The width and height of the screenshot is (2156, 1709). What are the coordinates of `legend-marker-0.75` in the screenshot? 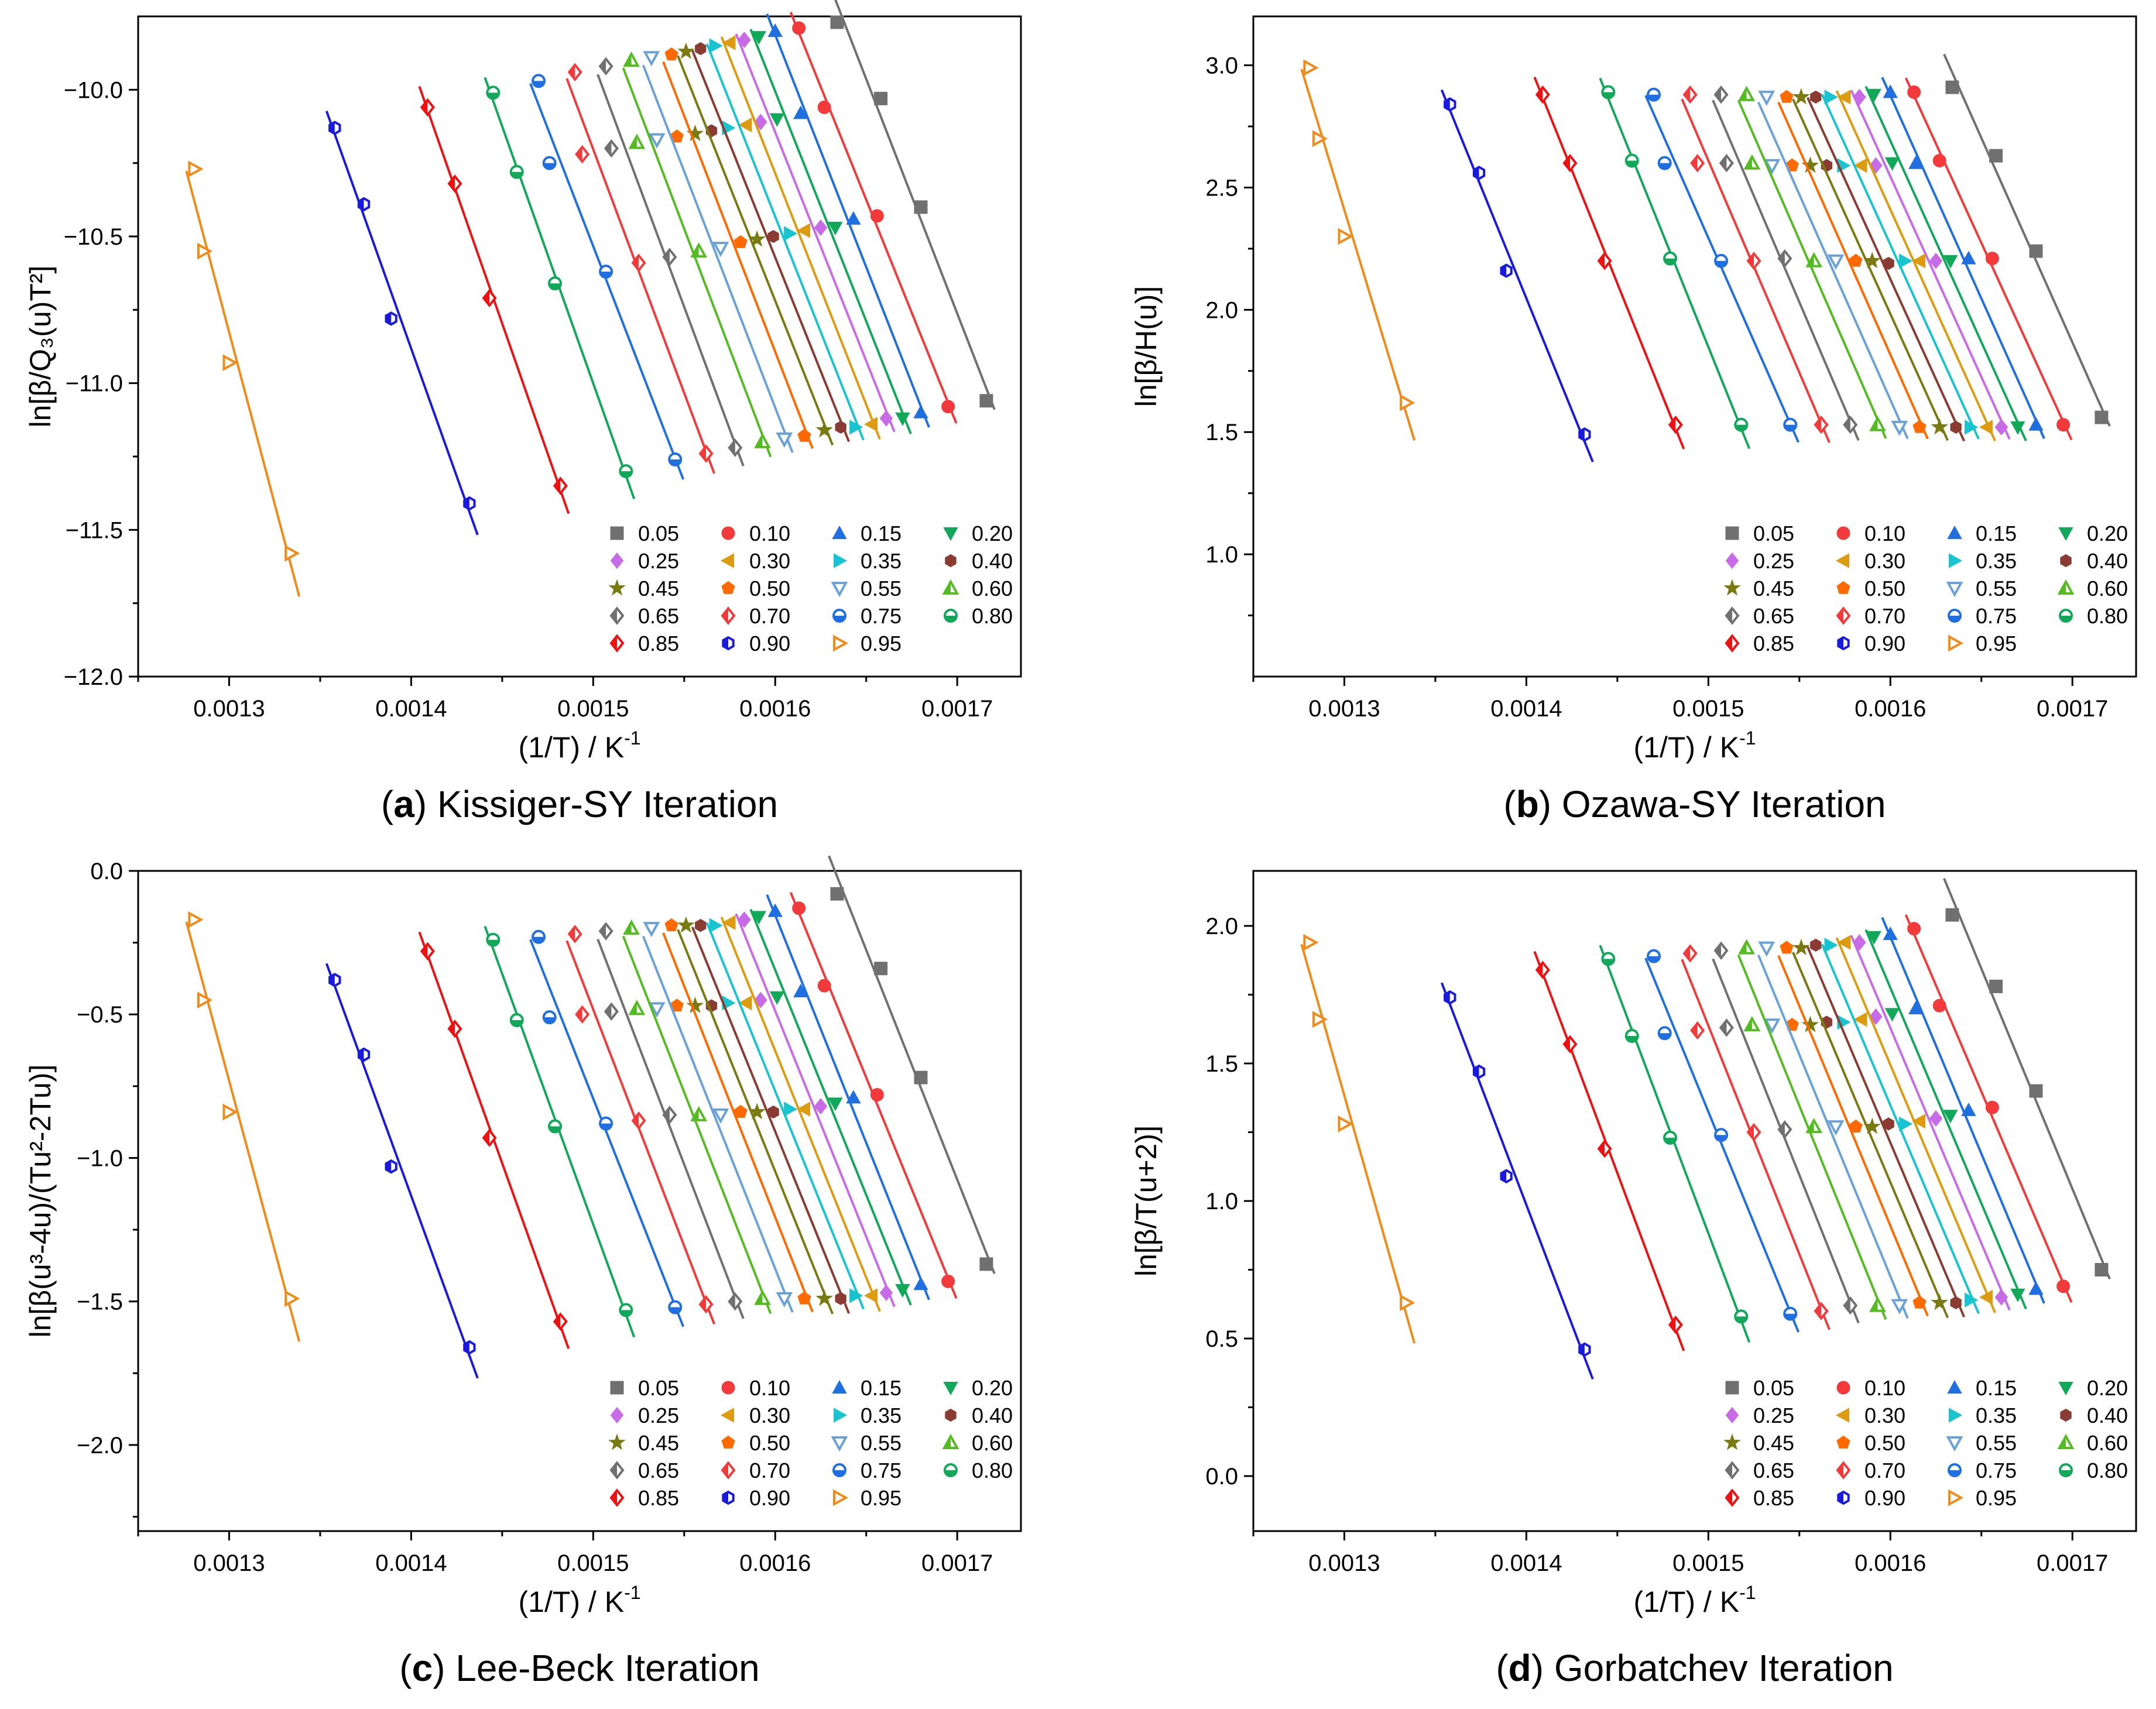 It's located at (1955, 1473).